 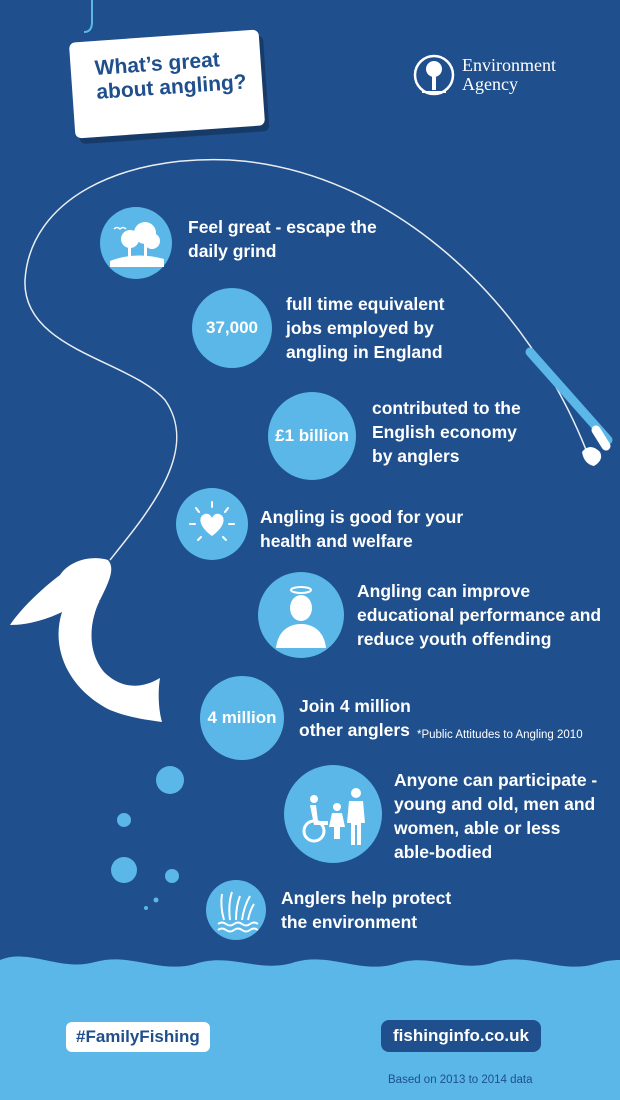 What do you see at coordinates (212, 524) in the screenshot?
I see `heart-icon` at bounding box center [212, 524].